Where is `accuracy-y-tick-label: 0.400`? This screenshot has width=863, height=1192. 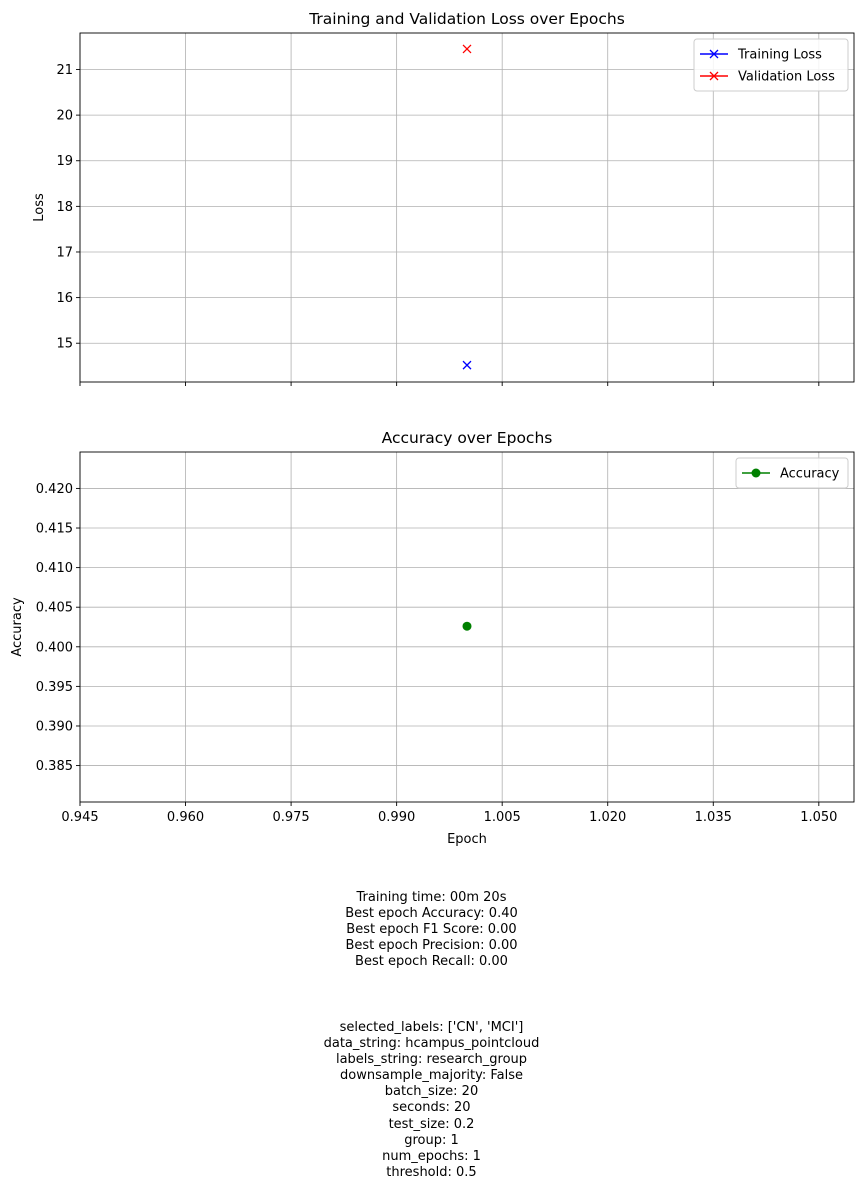 accuracy-y-tick-label: 0.400 is located at coordinates (54, 647).